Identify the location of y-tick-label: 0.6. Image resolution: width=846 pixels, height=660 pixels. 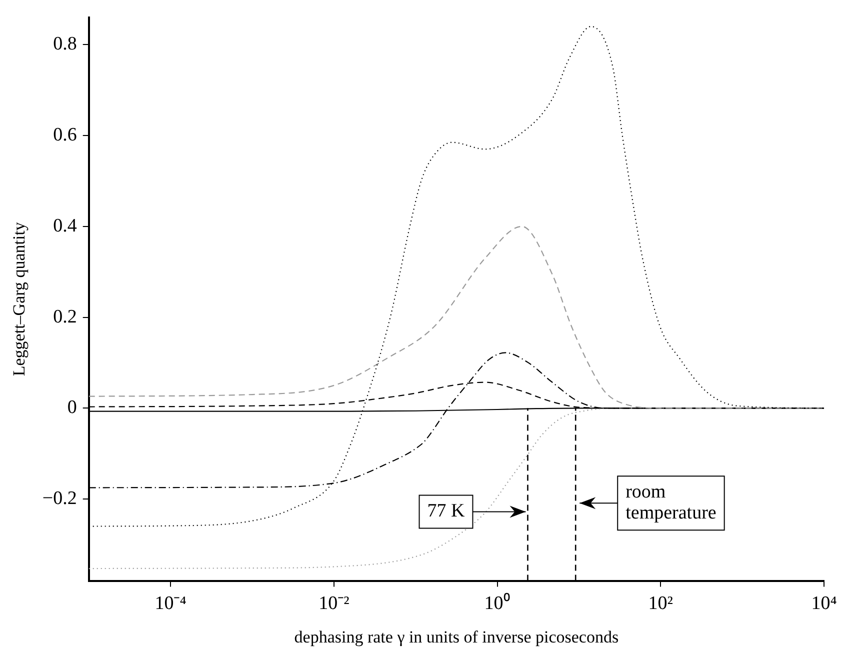
(65, 135).